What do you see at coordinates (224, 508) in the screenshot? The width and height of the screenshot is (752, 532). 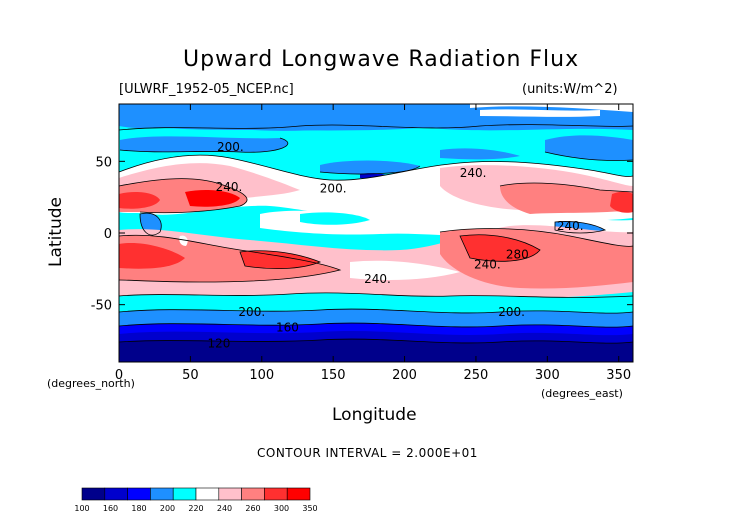 I see `colorbar-level-label: 240` at bounding box center [224, 508].